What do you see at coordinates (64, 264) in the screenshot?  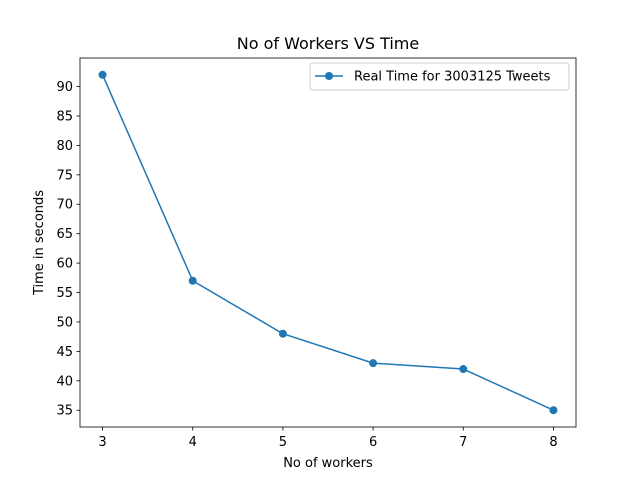 I see `y-tick-label: 60` at bounding box center [64, 264].